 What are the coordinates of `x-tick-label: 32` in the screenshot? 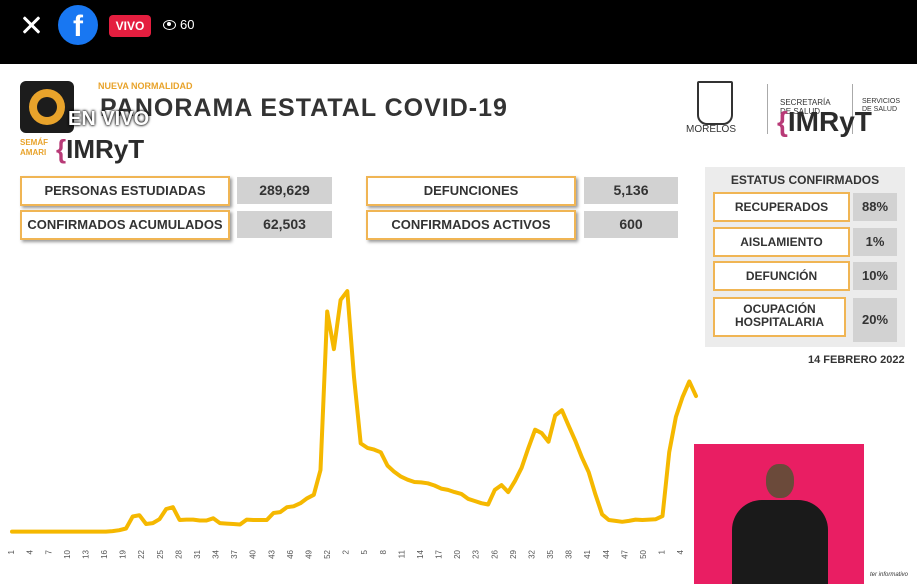 It's located at (531, 553).